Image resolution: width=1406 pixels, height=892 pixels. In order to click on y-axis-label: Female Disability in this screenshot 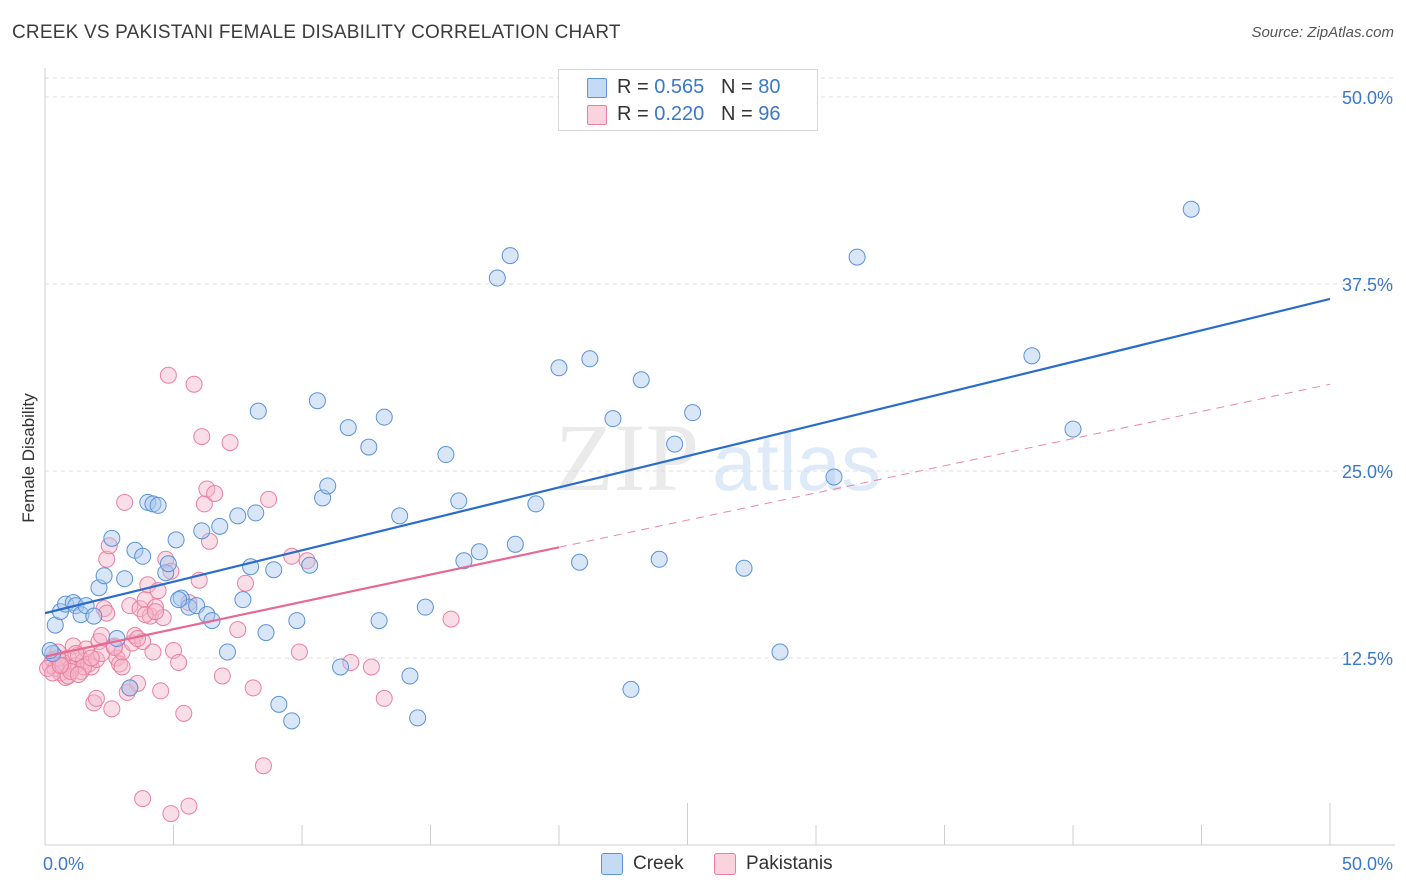, I will do `click(28, 458)`.